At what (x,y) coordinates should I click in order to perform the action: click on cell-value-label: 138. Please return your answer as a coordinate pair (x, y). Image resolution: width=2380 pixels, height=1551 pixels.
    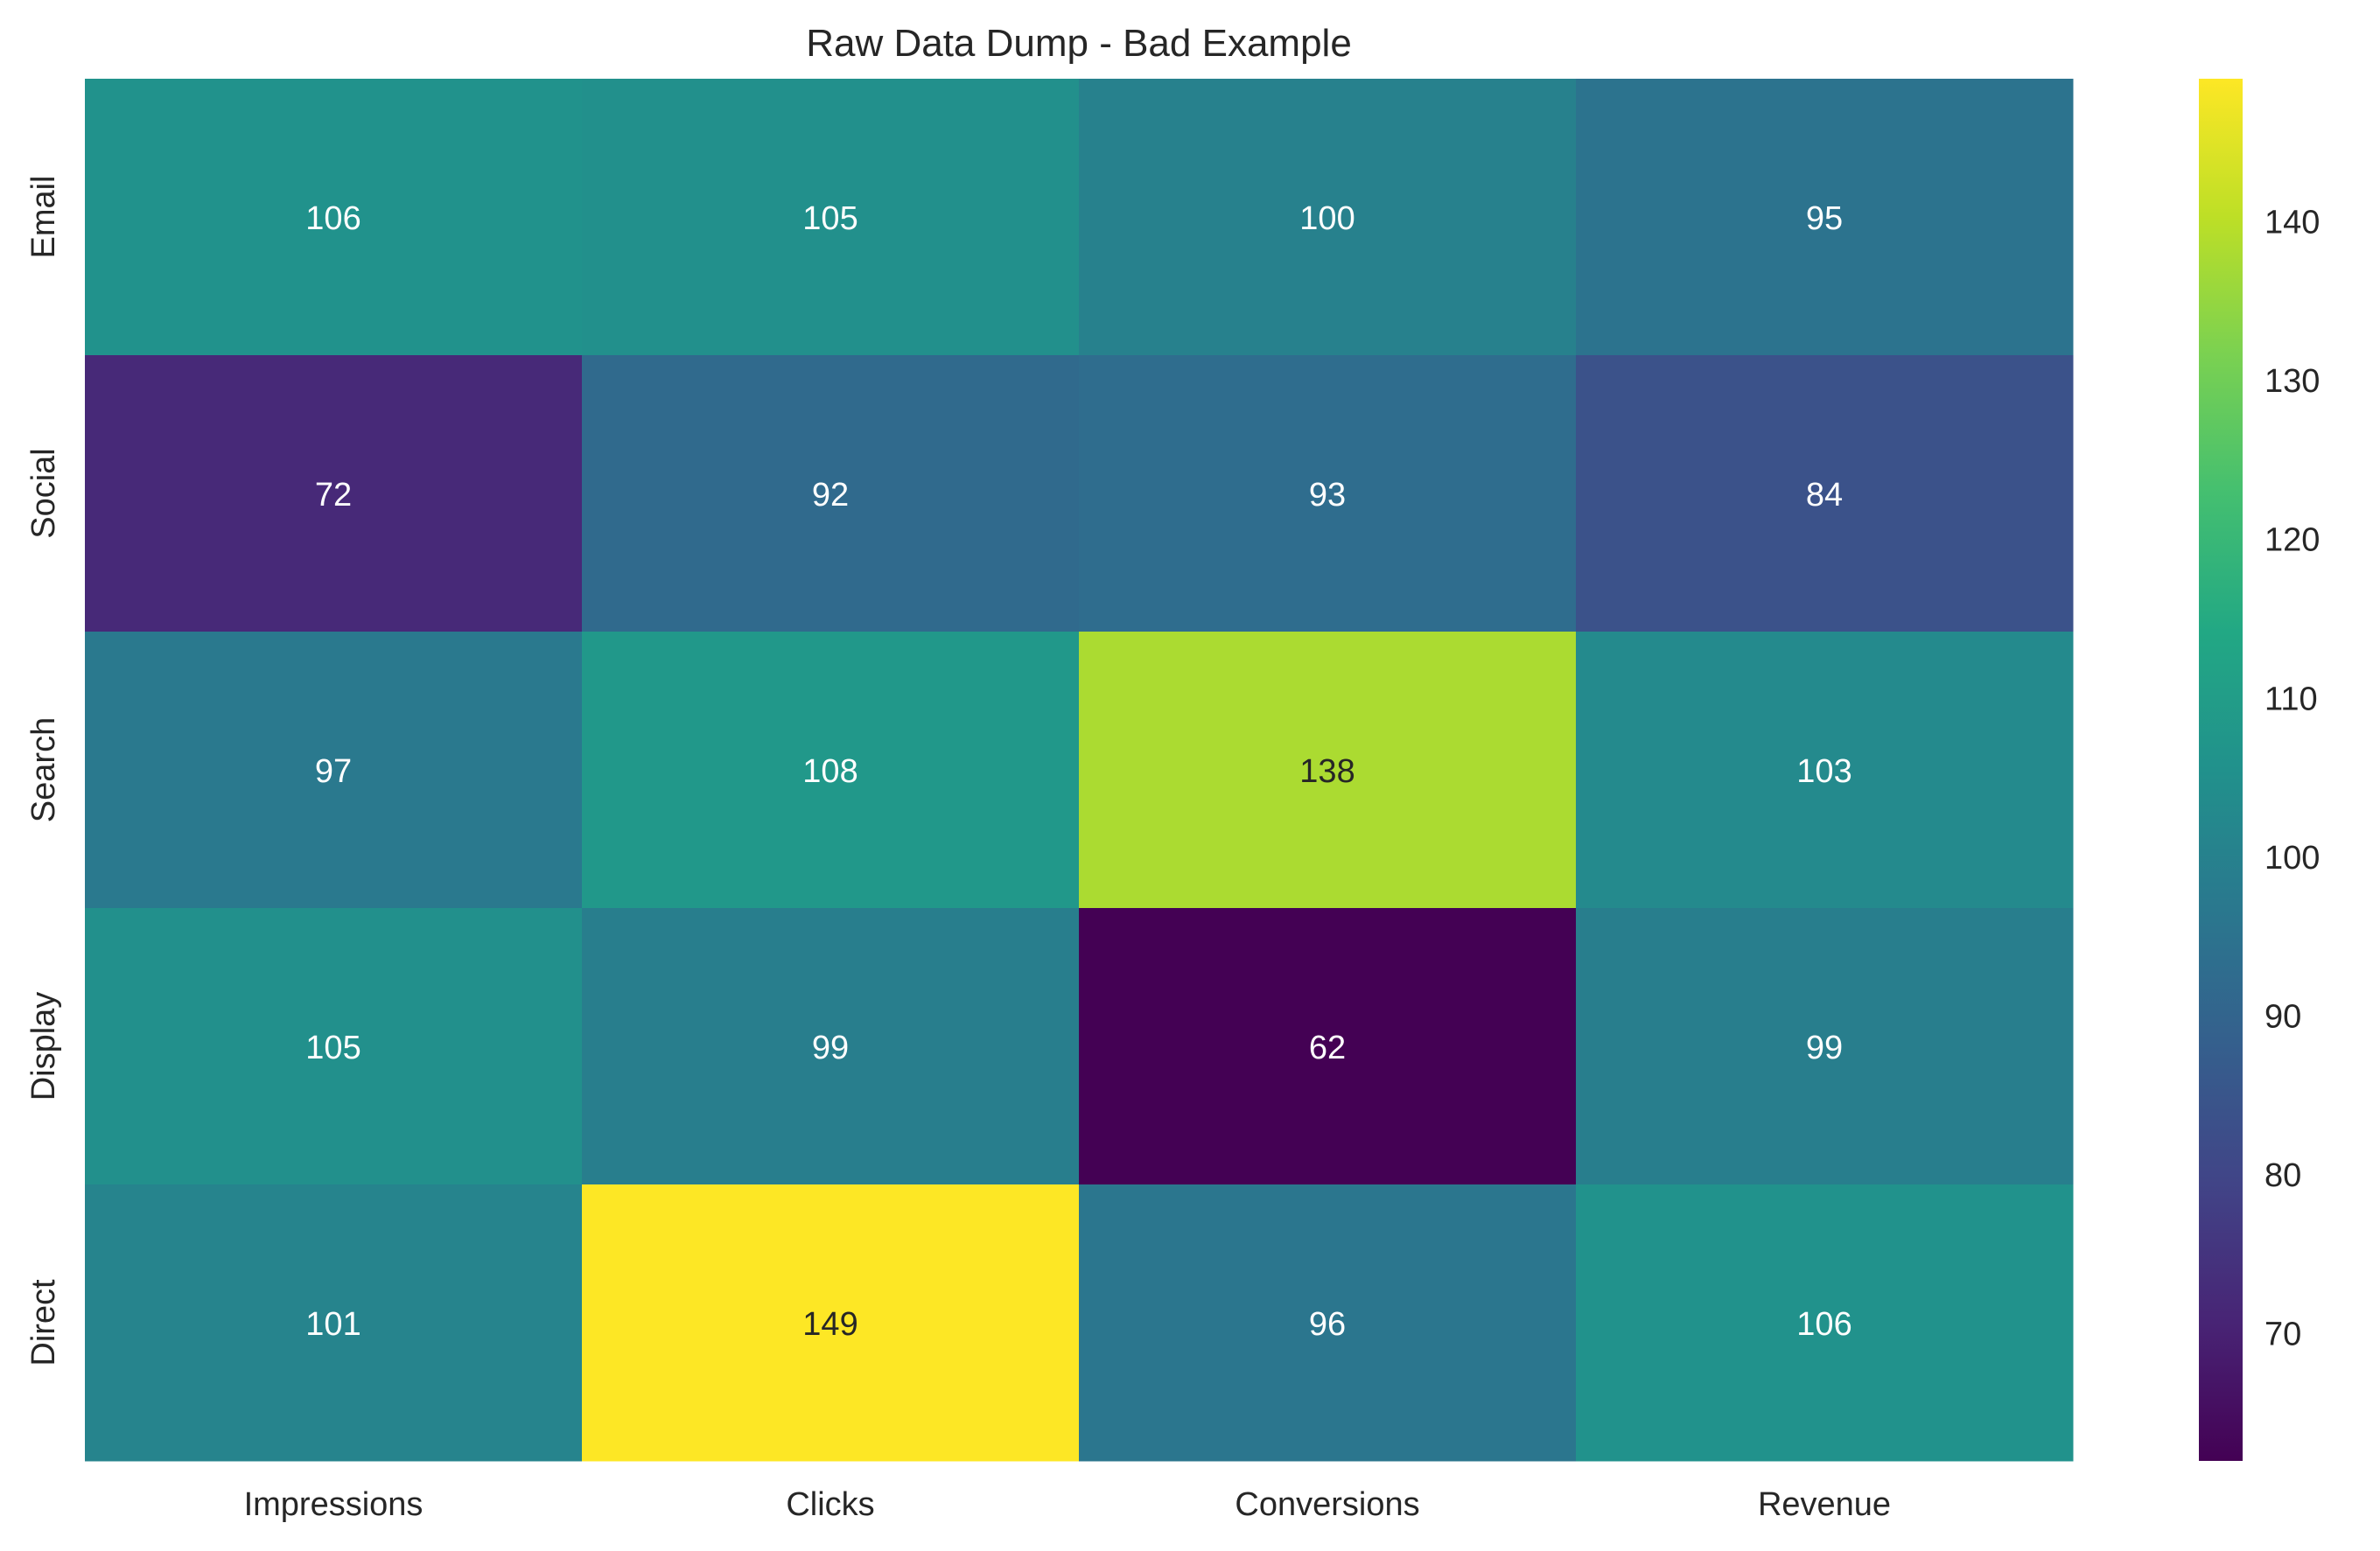
    Looking at the image, I should click on (1326, 772).